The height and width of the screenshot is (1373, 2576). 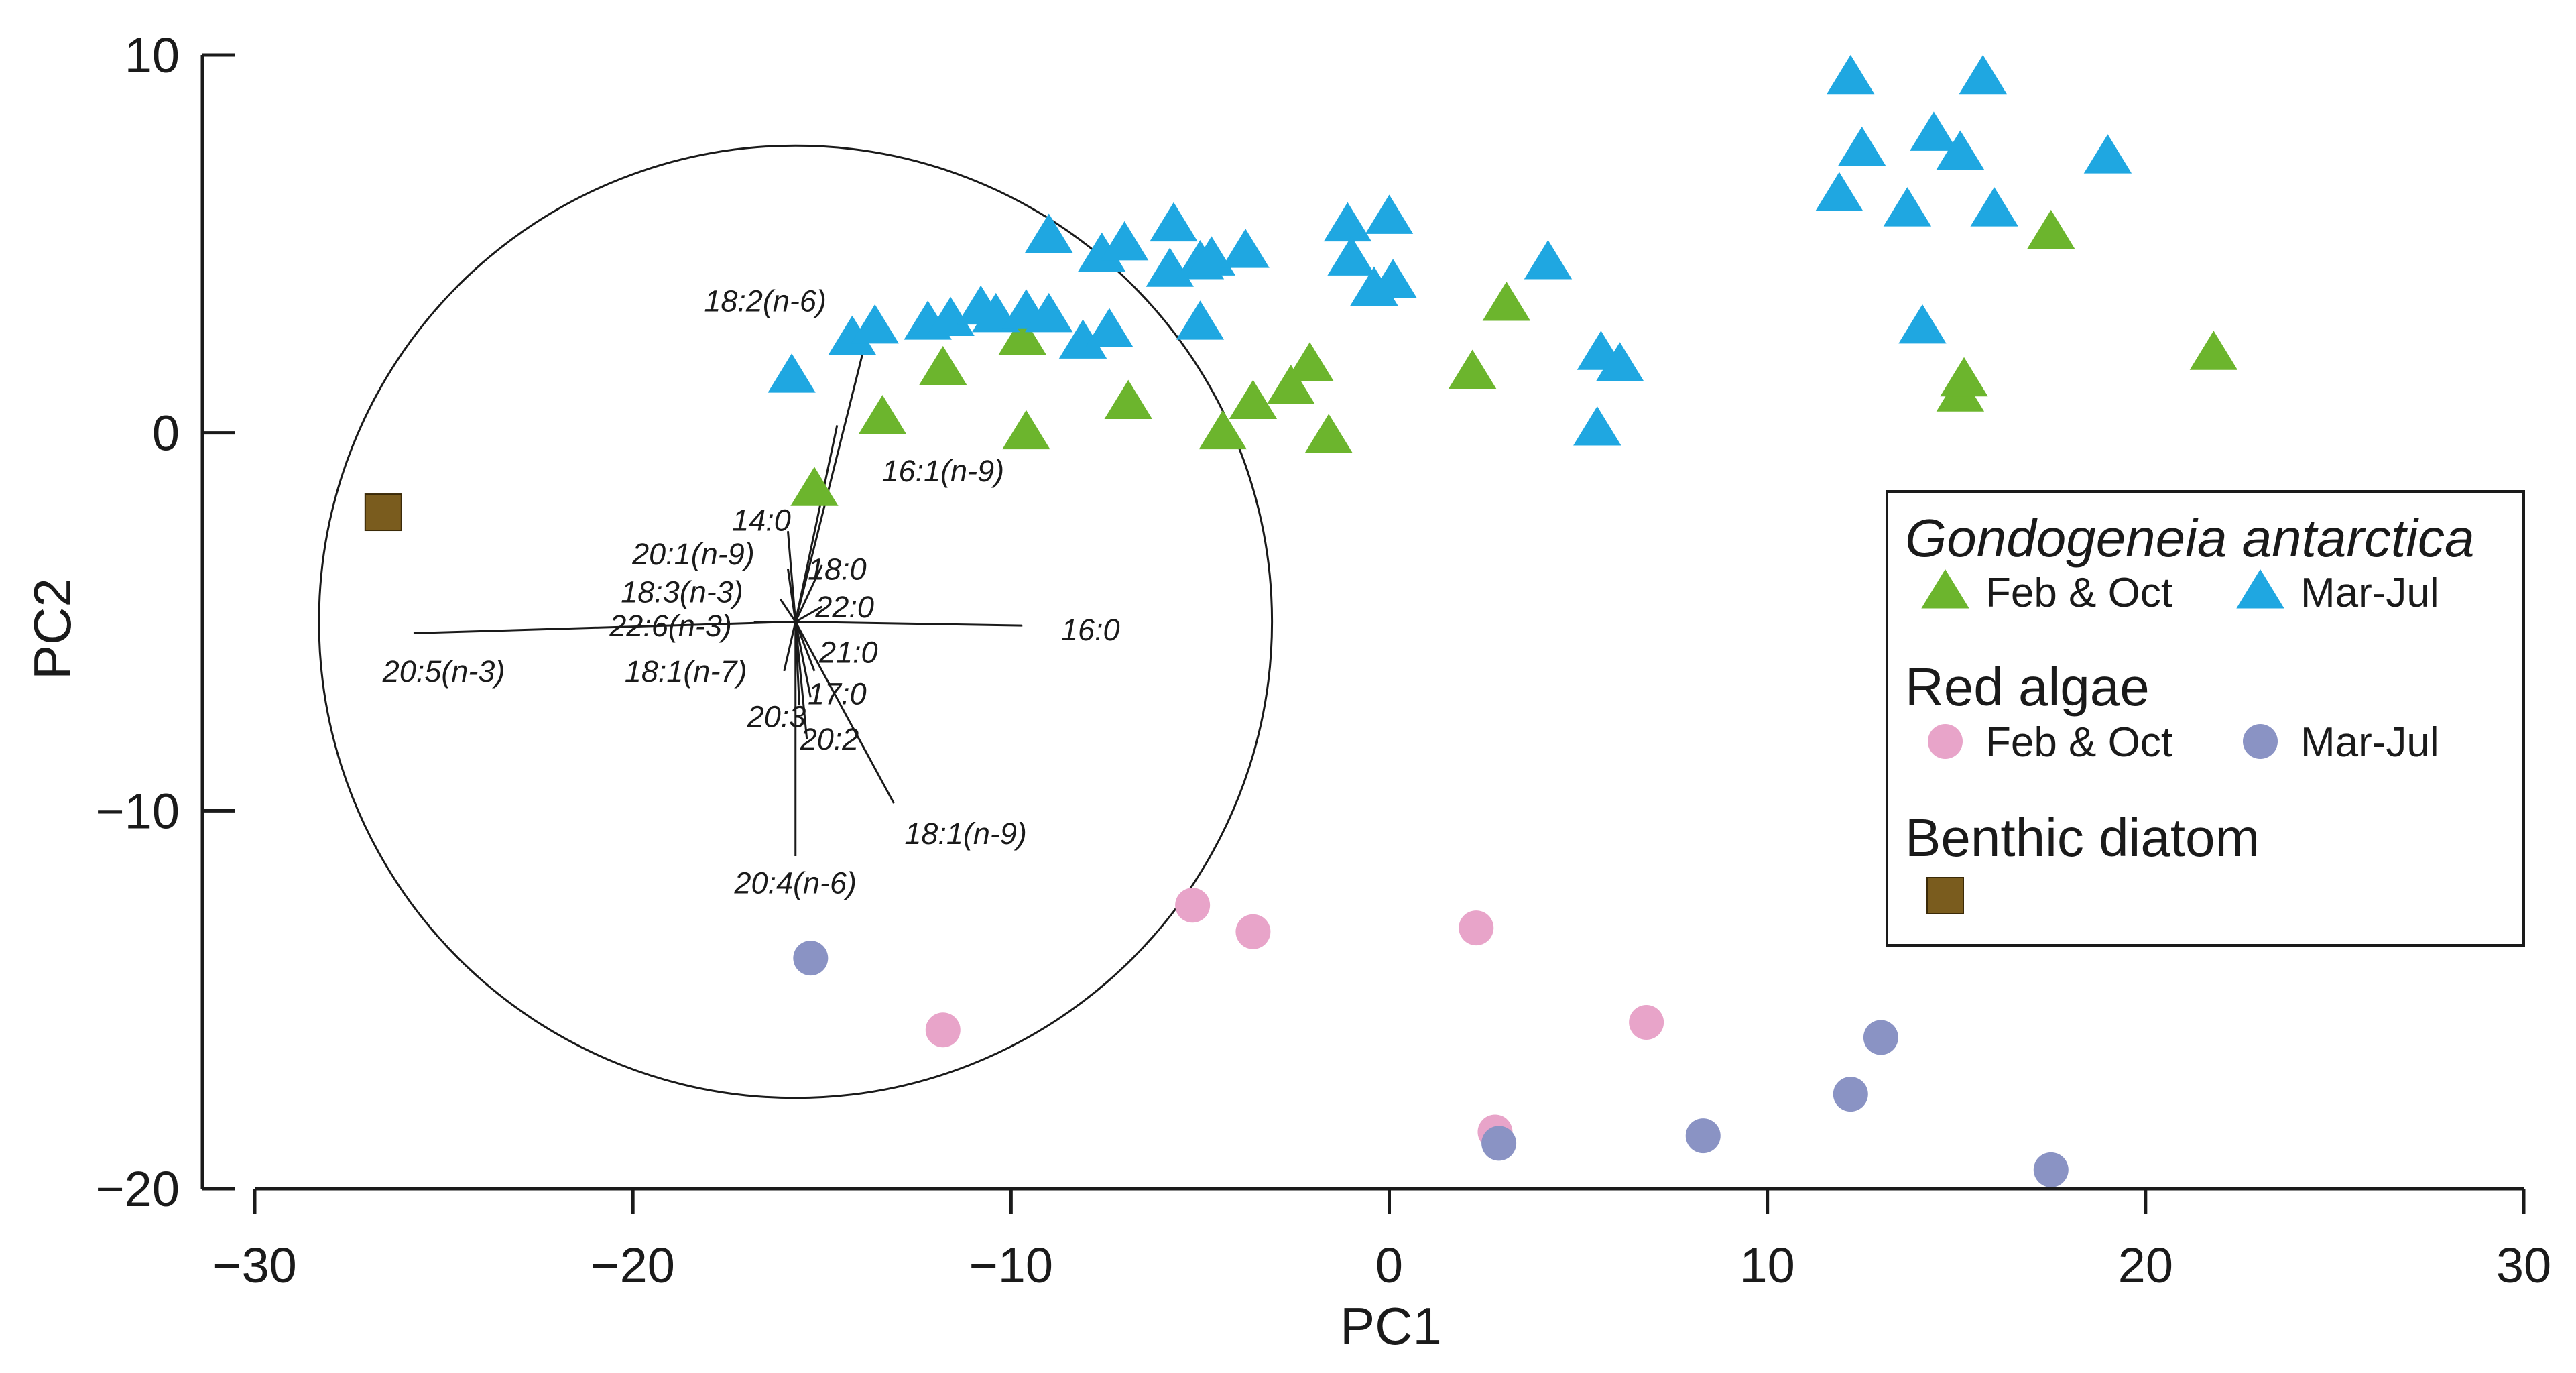 I want to click on loading-vector-label: 17:0, so click(x=837, y=694).